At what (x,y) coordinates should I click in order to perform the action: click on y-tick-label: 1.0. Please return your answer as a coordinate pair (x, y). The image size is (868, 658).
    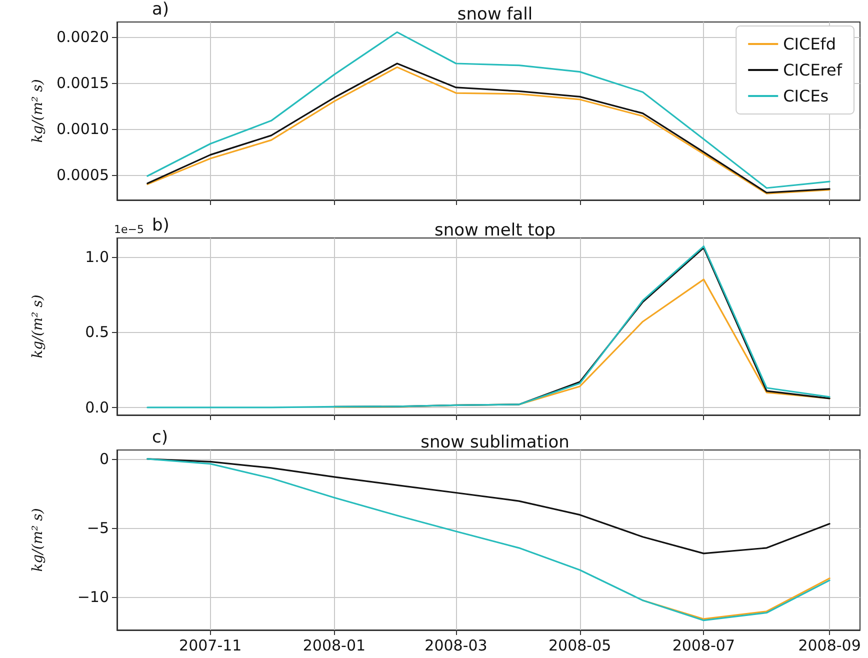
    Looking at the image, I should click on (97, 257).